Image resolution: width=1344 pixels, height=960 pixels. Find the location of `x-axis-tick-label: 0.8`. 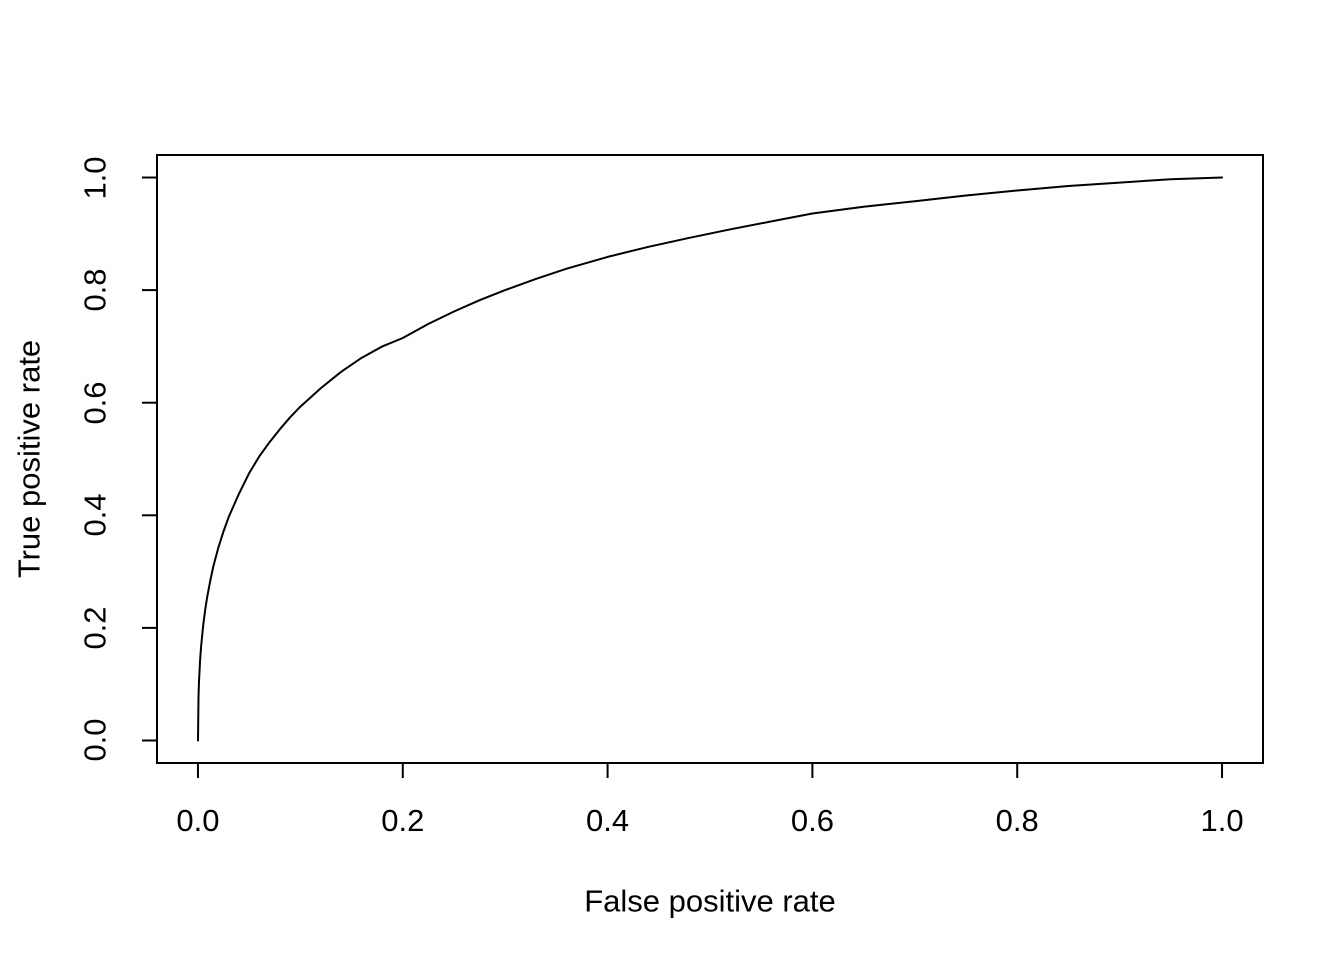

x-axis-tick-label: 0.8 is located at coordinates (1017, 820).